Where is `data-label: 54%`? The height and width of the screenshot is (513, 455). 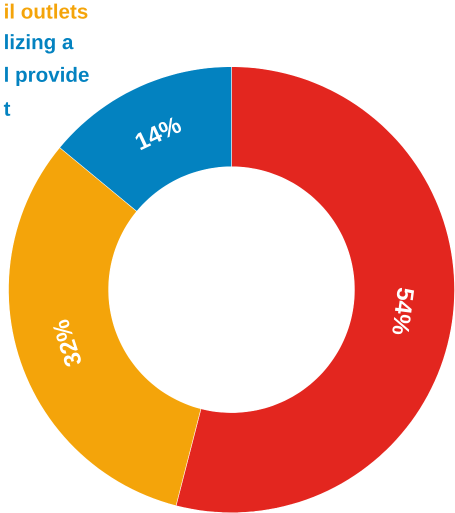 data-label: 54% is located at coordinates (403, 311).